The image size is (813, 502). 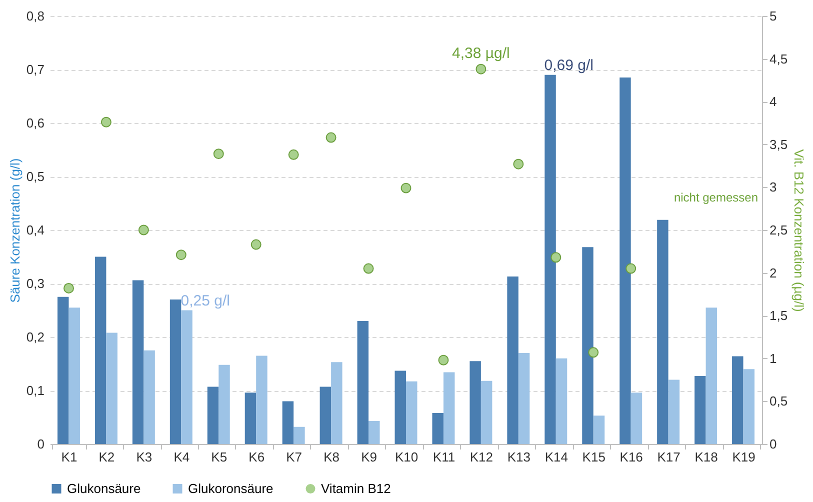 What do you see at coordinates (444, 457) in the screenshot?
I see `x-tick-label: K11` at bounding box center [444, 457].